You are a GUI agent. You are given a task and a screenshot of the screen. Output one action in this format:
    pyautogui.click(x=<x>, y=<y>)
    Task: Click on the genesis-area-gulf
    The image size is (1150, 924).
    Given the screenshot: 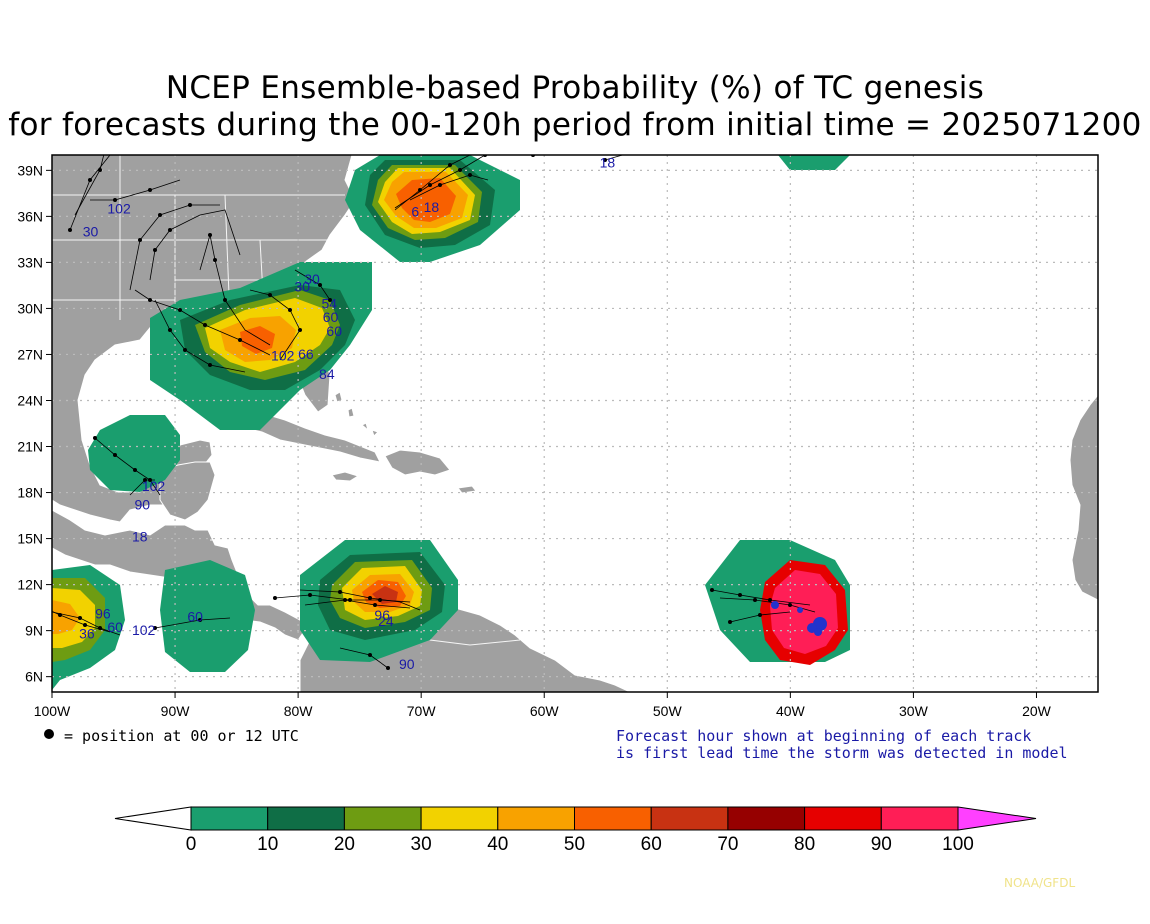 What is the action you would take?
    pyautogui.click(x=261, y=346)
    